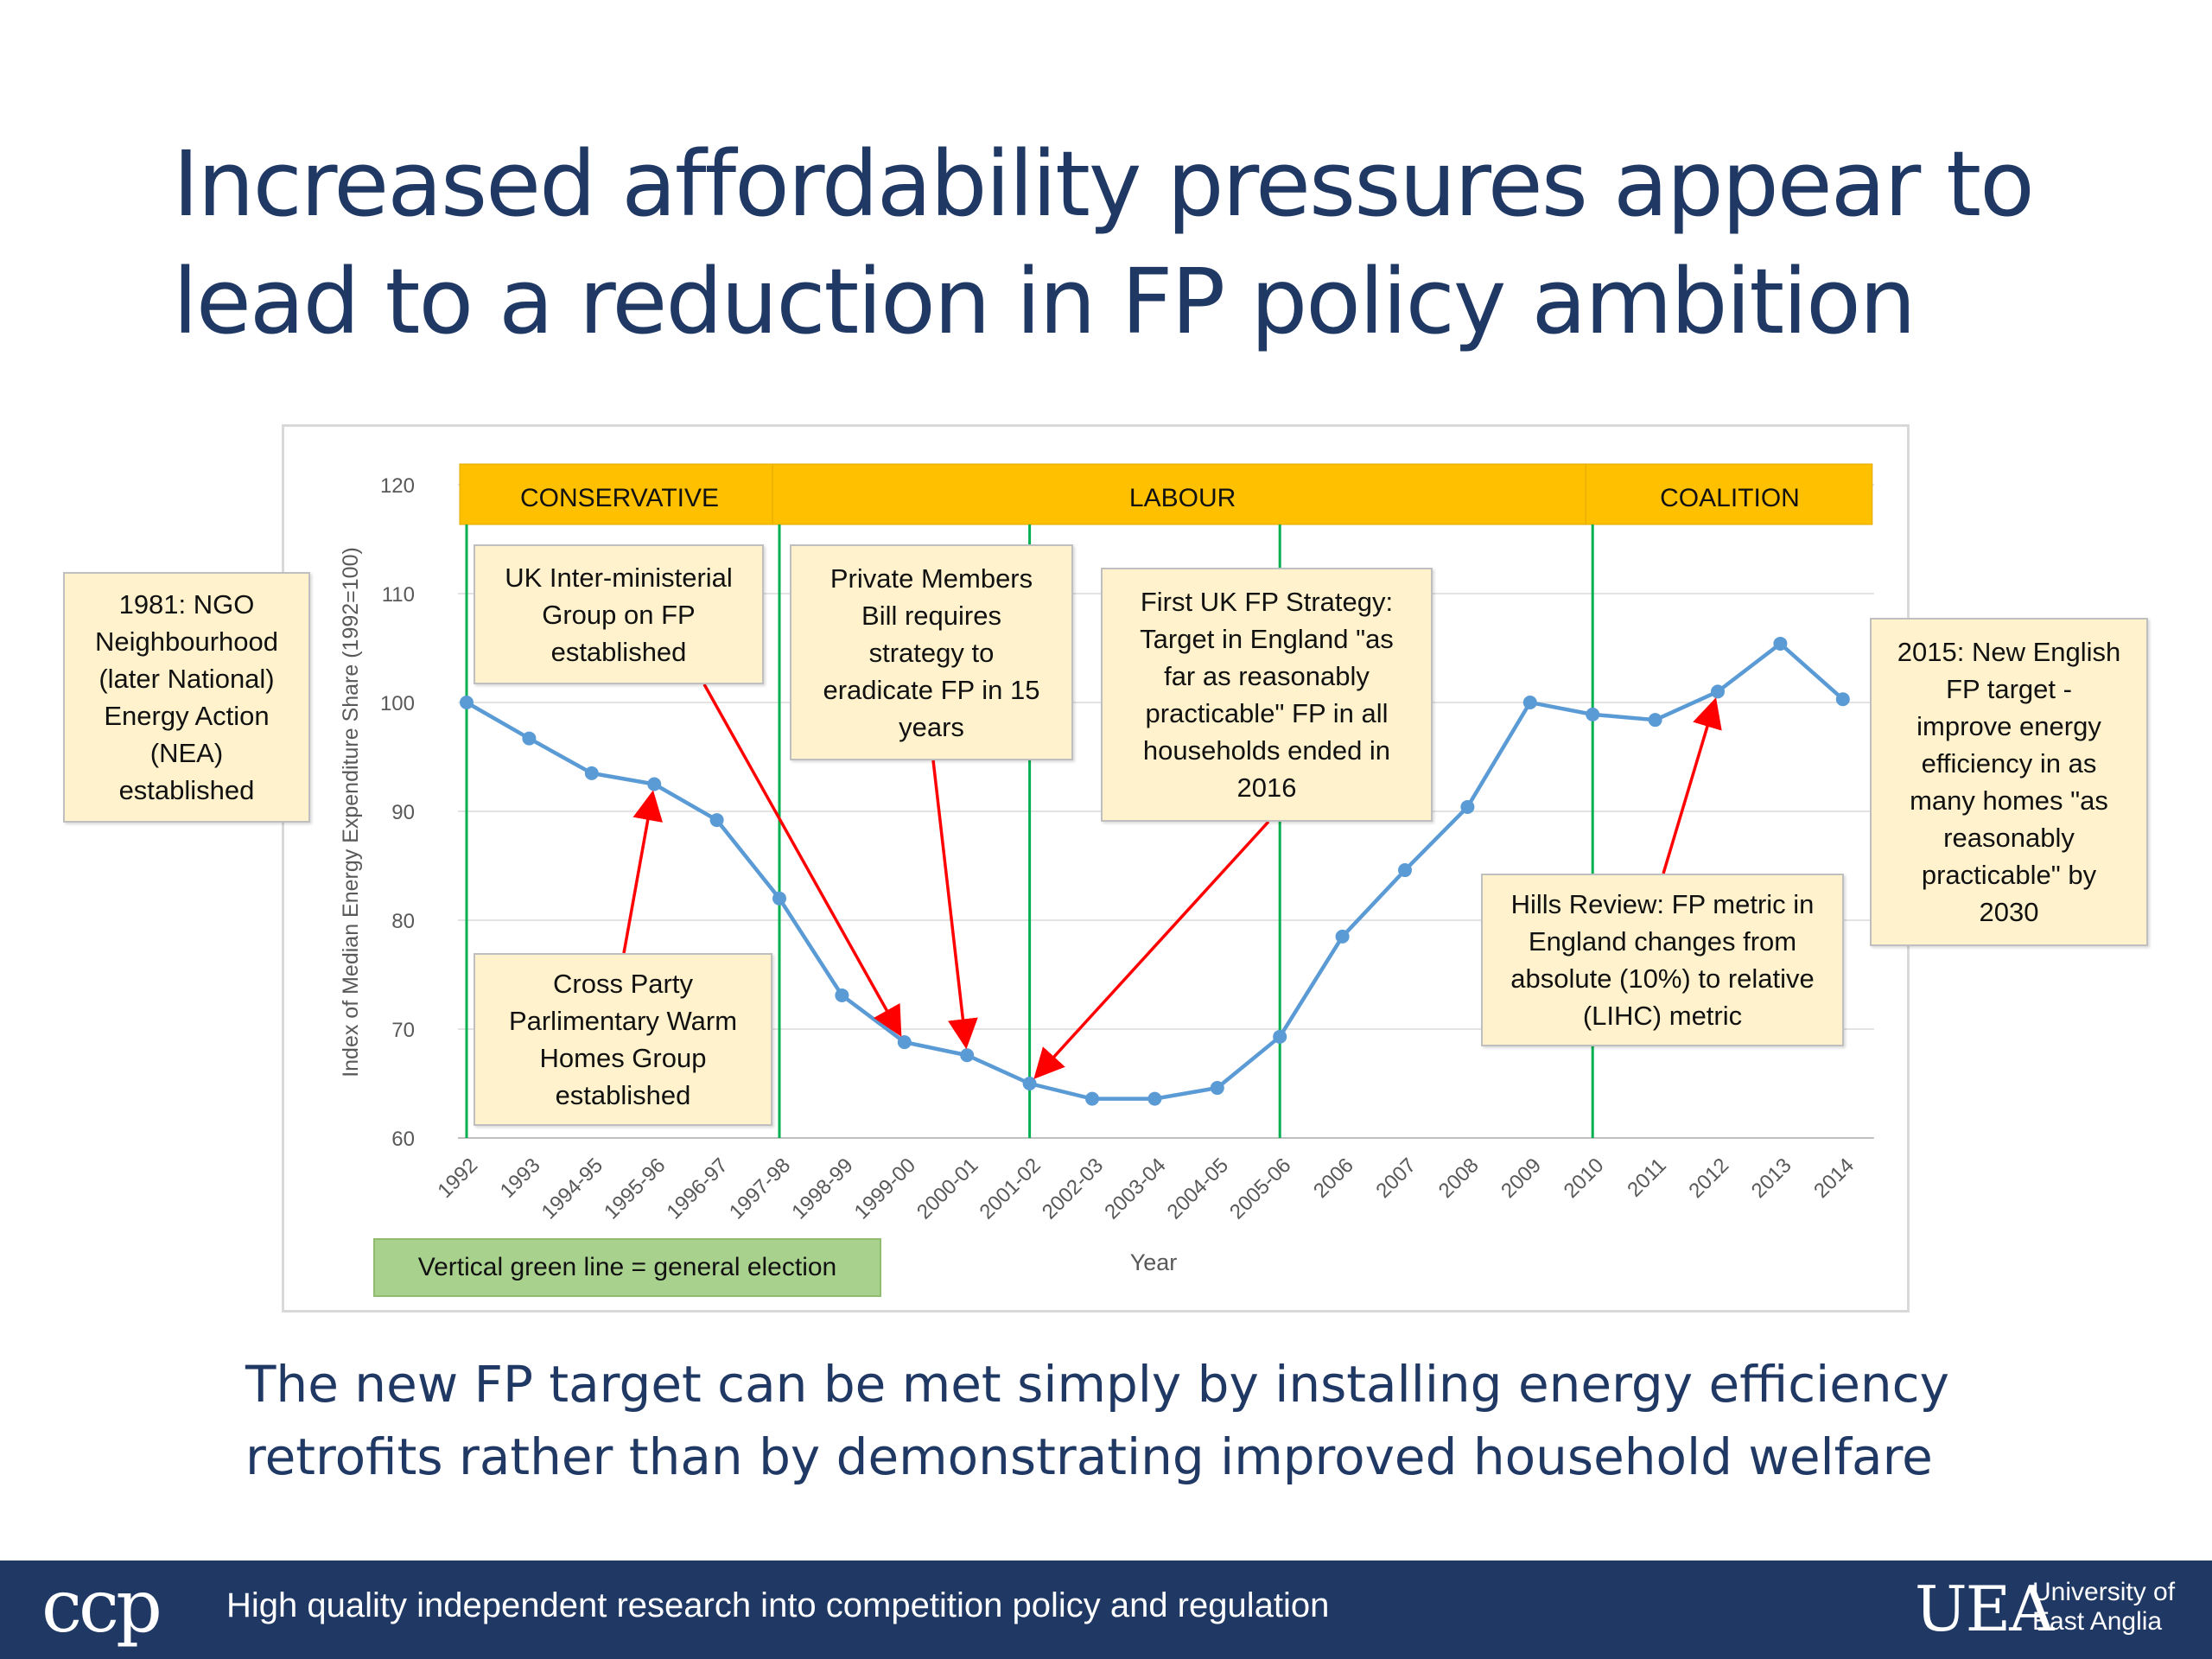 The image size is (2212, 1659). What do you see at coordinates (1708, 1178) in the screenshot?
I see `x-tick-label: 2012` at bounding box center [1708, 1178].